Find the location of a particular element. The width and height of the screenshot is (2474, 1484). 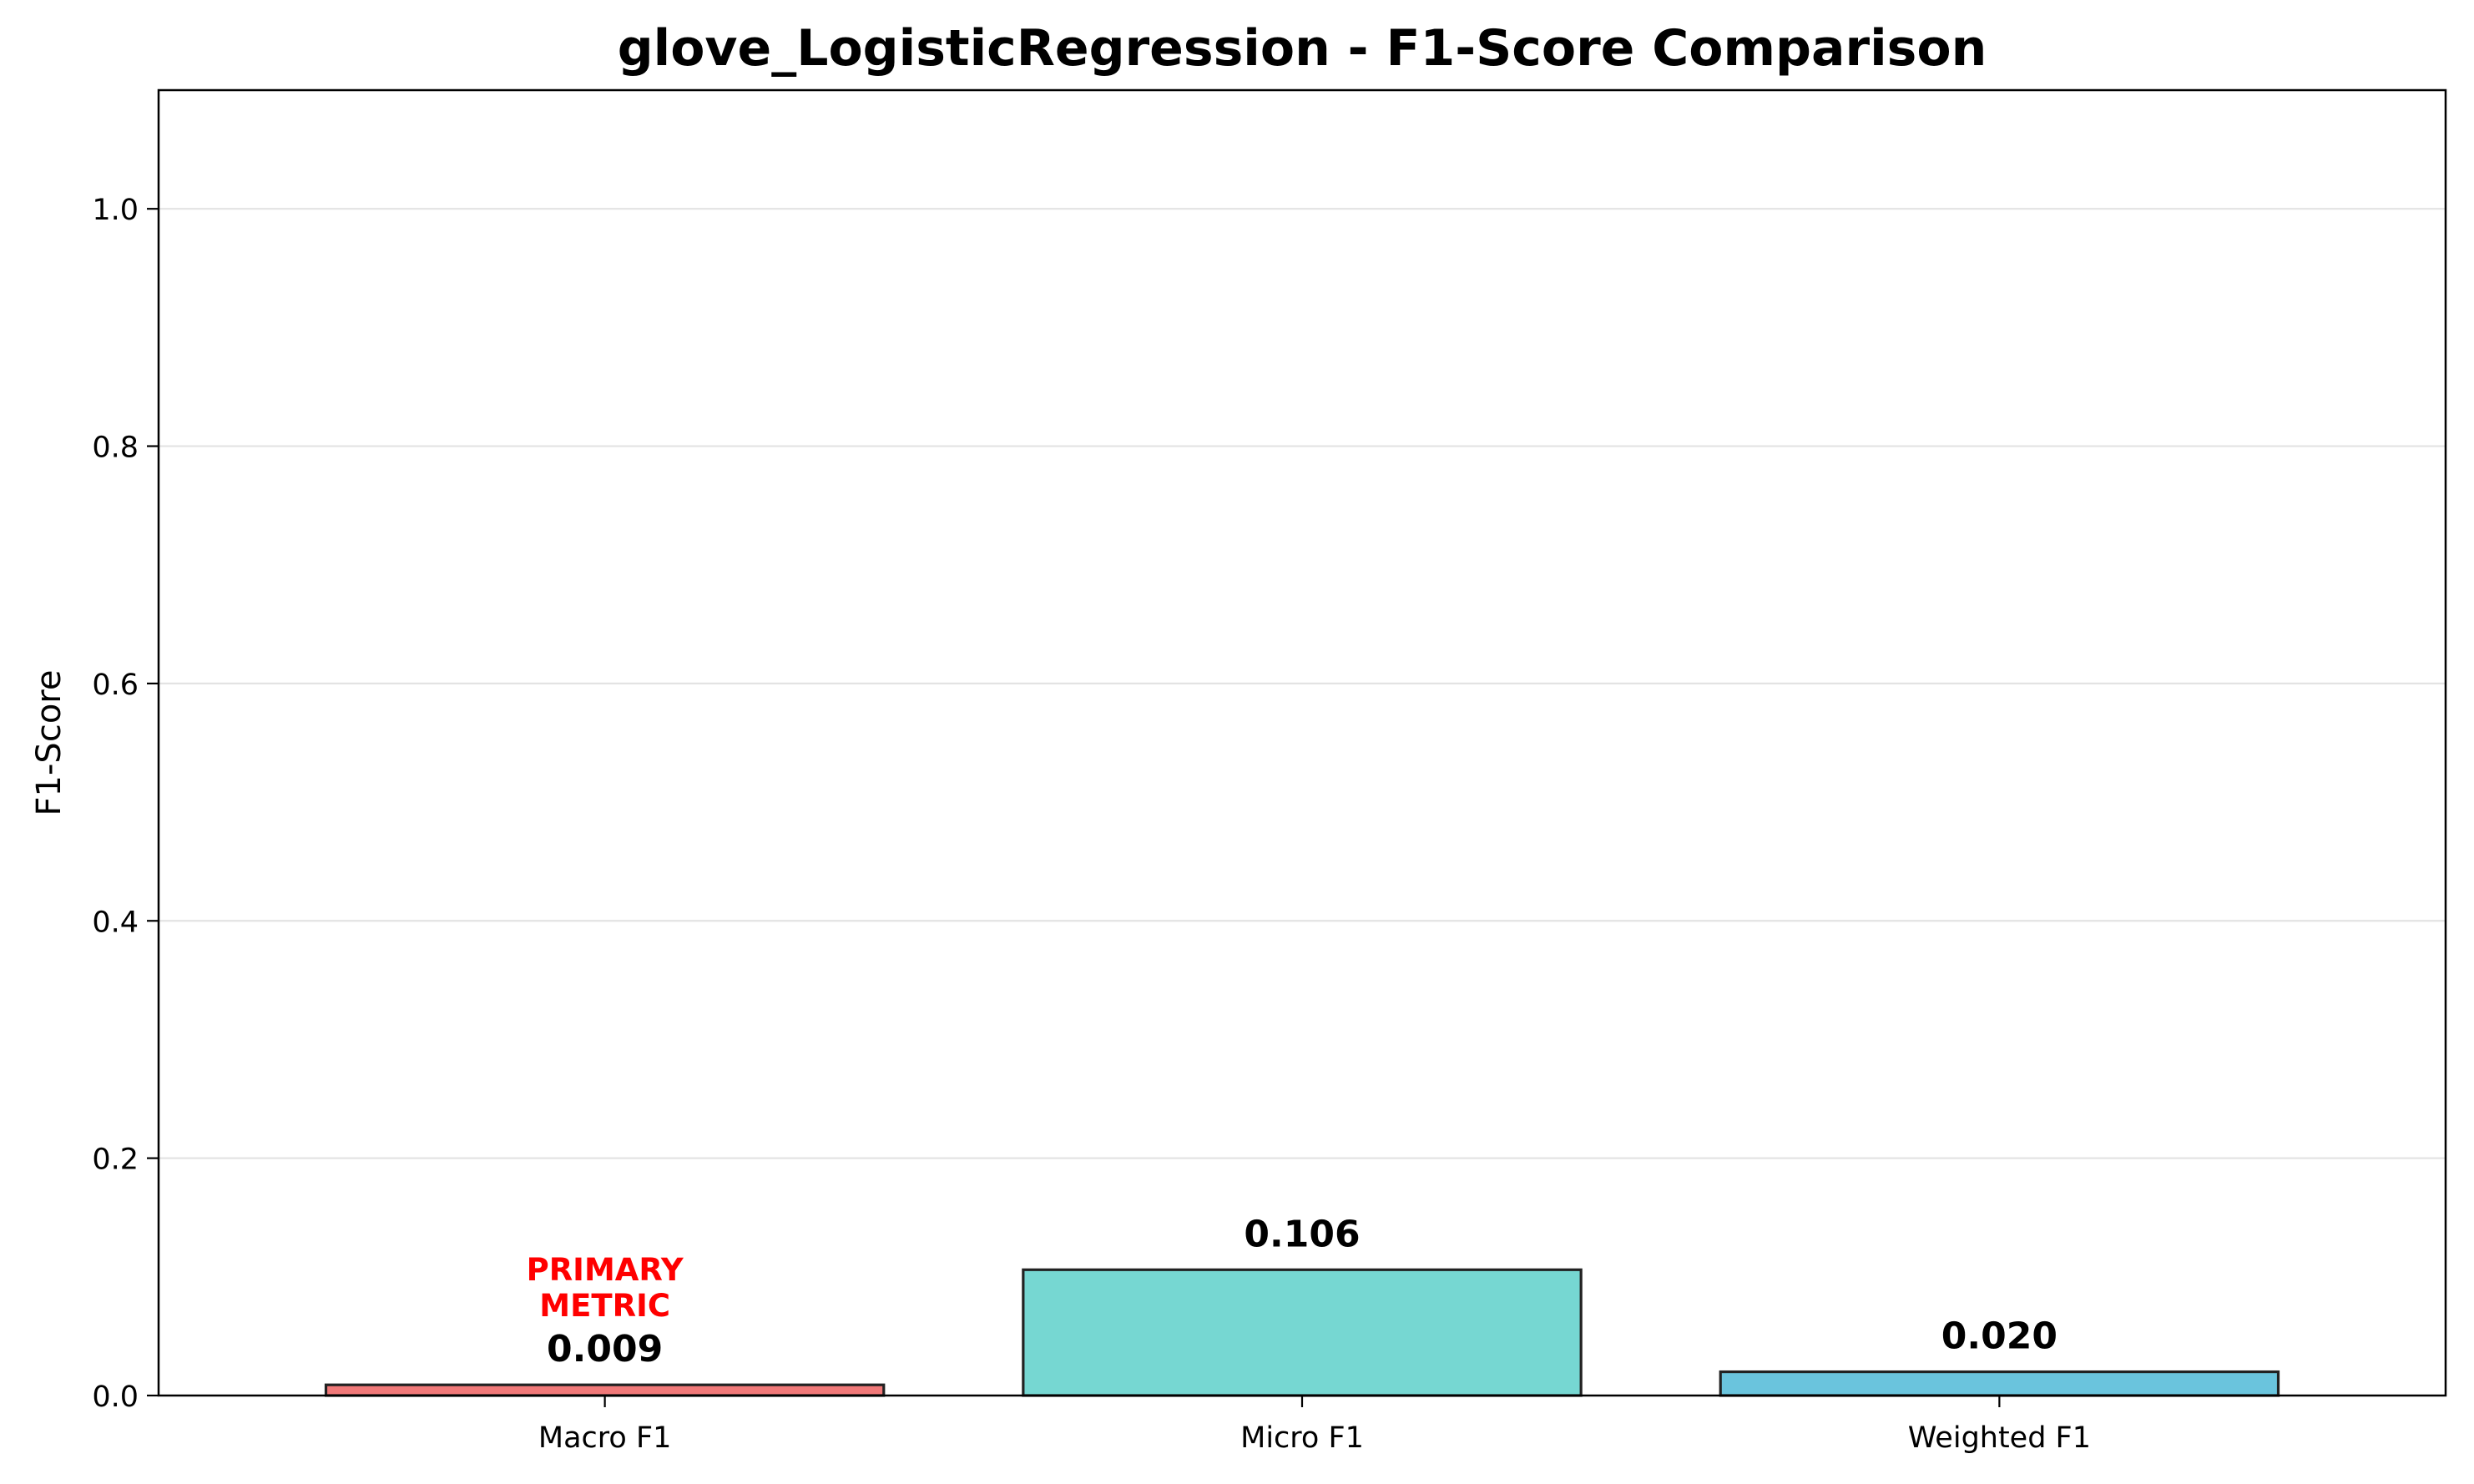

y-tick-label: 0.6 is located at coordinates (115, 685).